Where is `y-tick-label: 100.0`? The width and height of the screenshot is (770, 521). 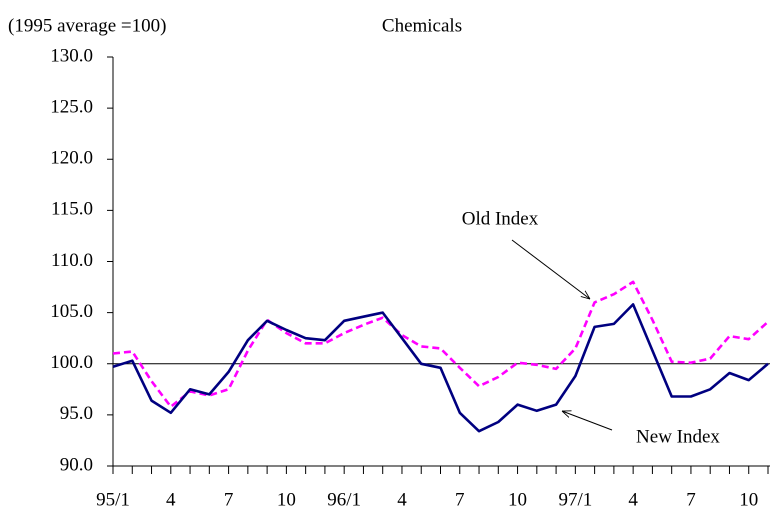
y-tick-label: 100.0 is located at coordinates (71, 362).